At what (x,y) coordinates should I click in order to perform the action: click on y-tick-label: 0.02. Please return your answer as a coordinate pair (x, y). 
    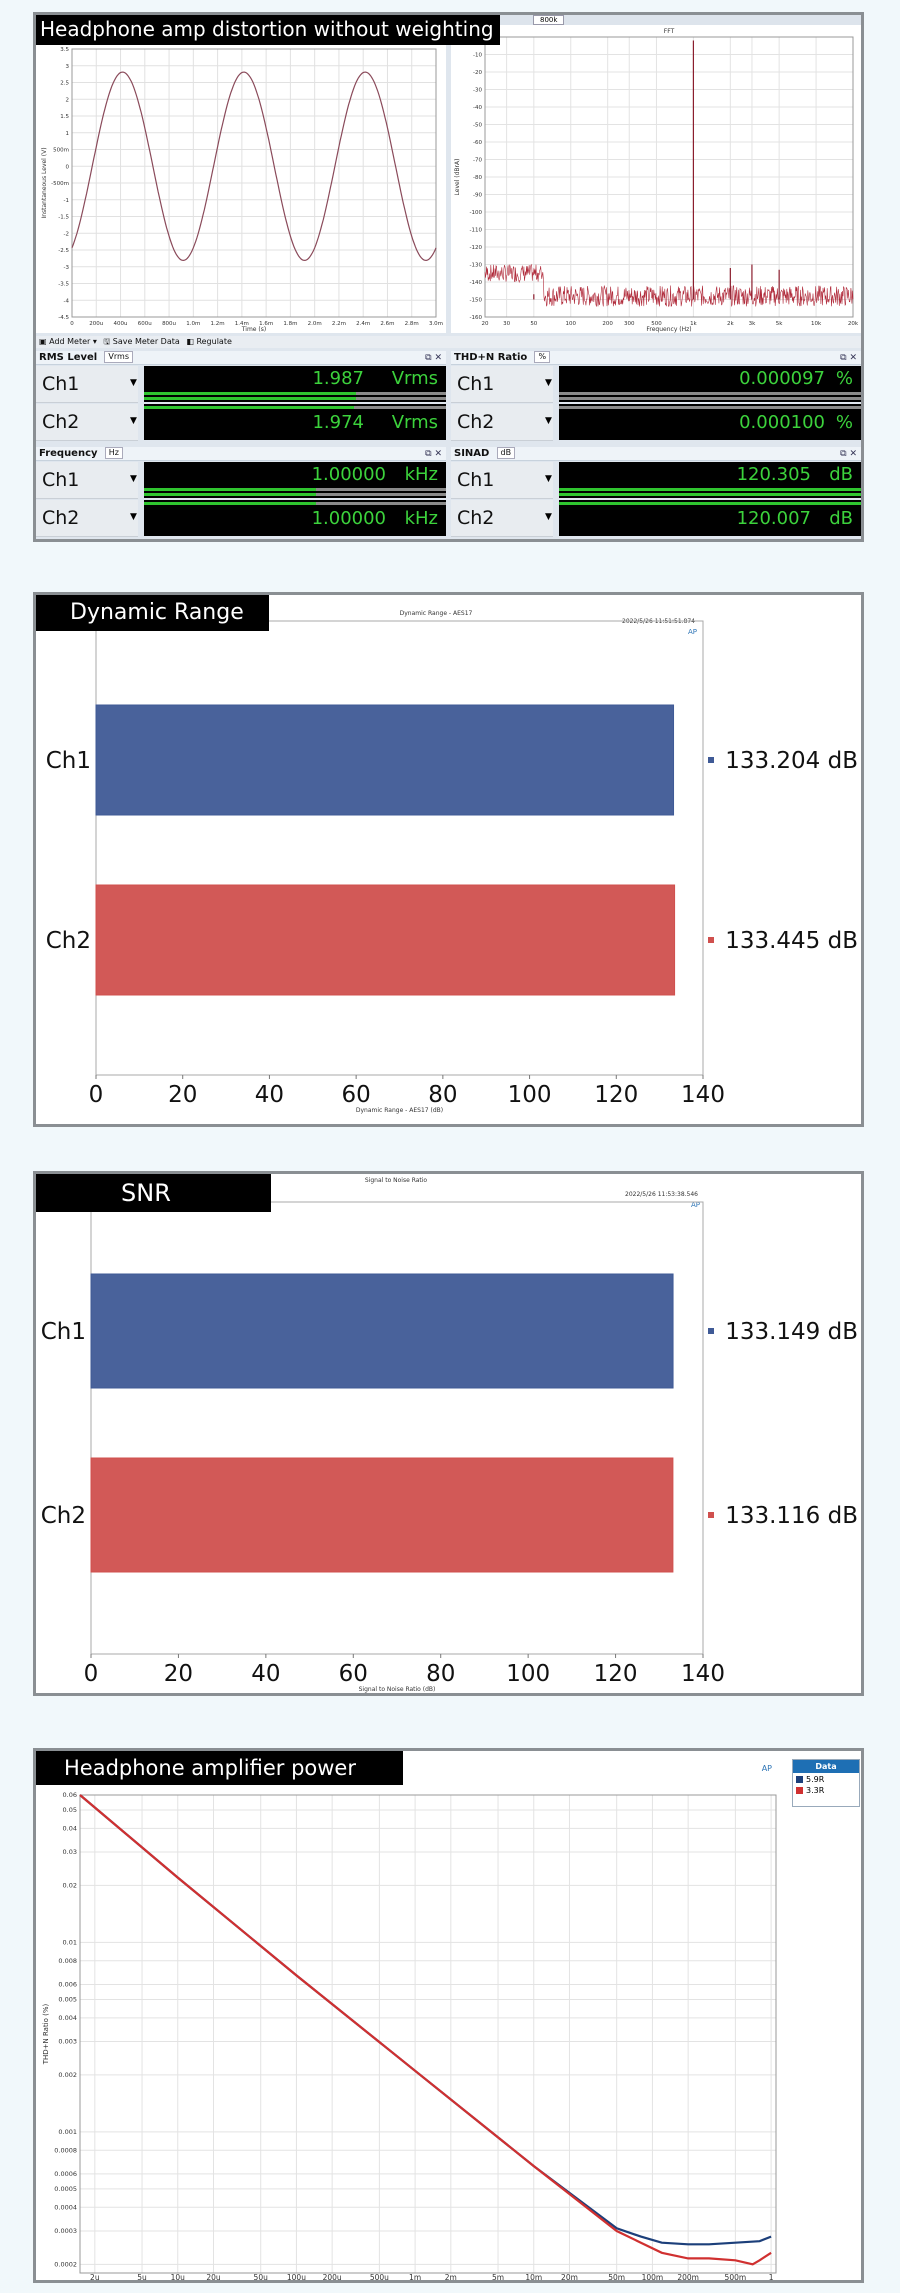
    Looking at the image, I should click on (70, 1885).